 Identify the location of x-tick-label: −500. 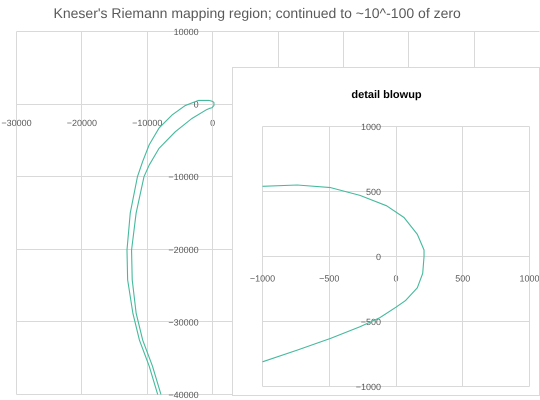
(329, 279).